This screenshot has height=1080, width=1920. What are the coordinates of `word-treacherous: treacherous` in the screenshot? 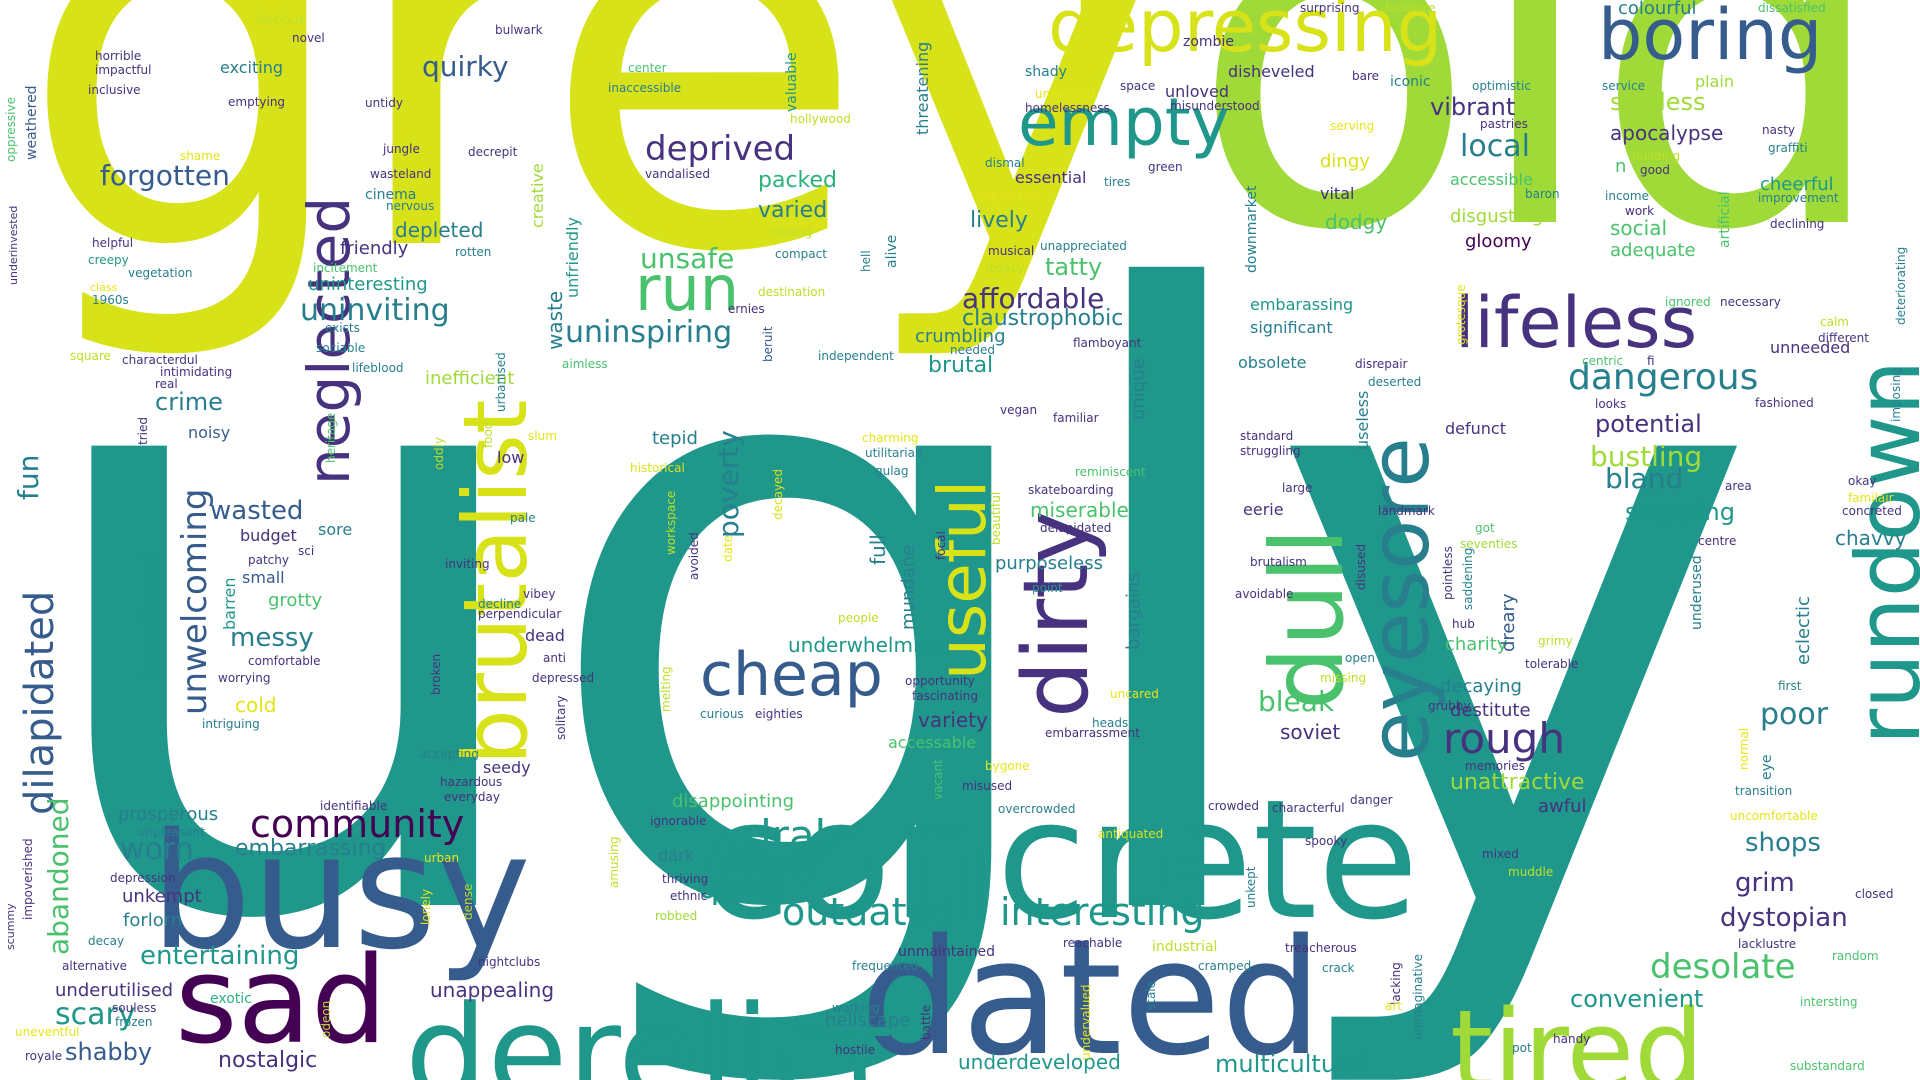 It's located at (1321, 948).